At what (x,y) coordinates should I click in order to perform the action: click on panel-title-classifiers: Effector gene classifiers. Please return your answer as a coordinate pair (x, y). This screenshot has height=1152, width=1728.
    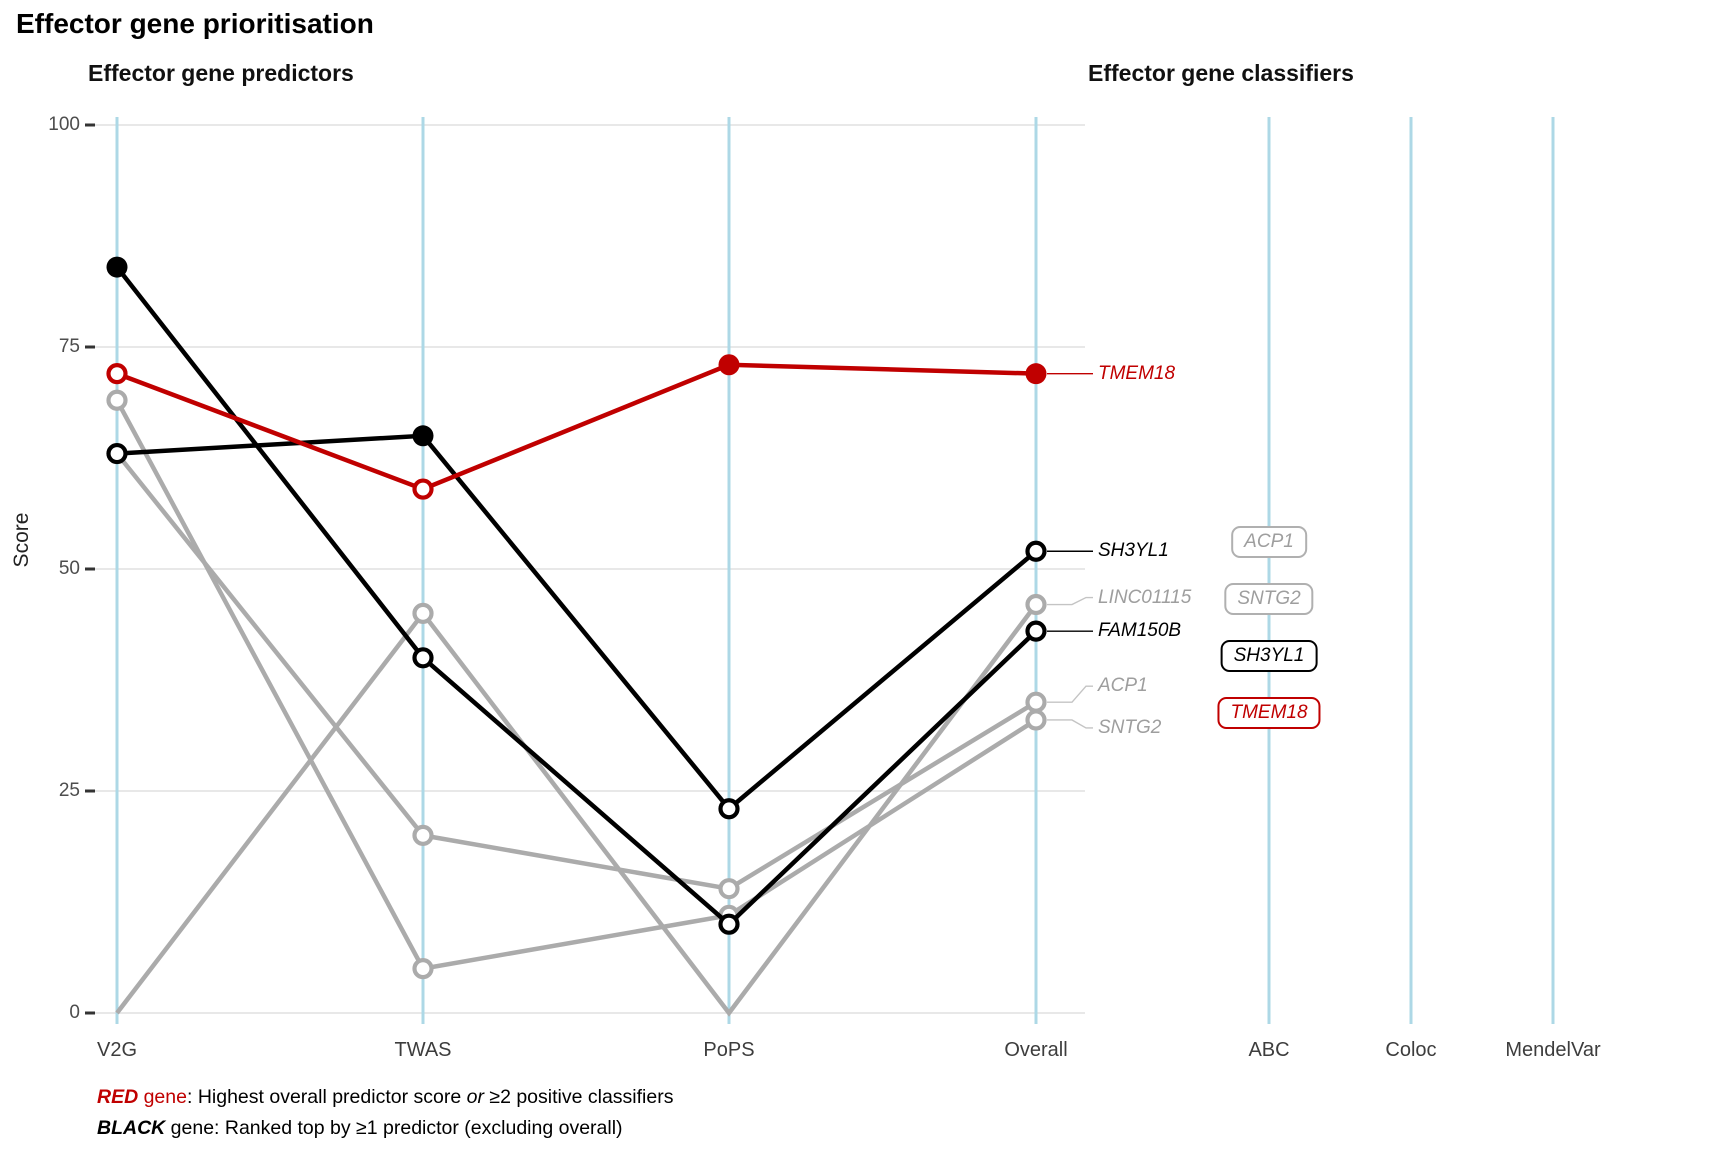
    Looking at the image, I should click on (1221, 73).